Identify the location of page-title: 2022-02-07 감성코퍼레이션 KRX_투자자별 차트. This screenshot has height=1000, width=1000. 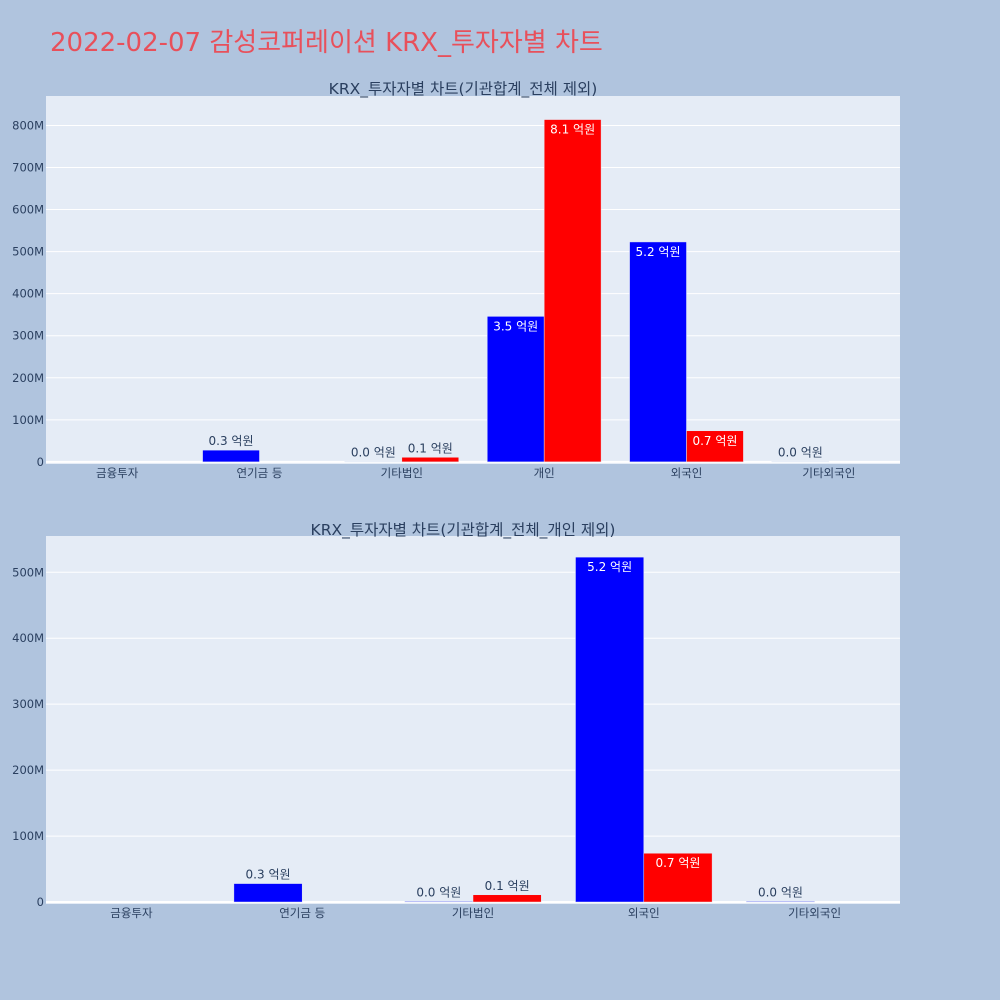
(326, 43).